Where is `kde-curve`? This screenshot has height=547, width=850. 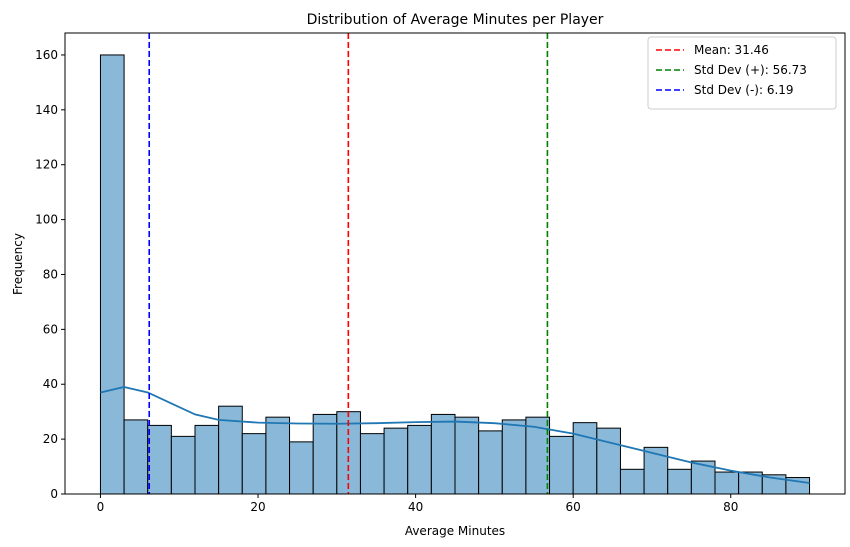
kde-curve is located at coordinates (455, 435).